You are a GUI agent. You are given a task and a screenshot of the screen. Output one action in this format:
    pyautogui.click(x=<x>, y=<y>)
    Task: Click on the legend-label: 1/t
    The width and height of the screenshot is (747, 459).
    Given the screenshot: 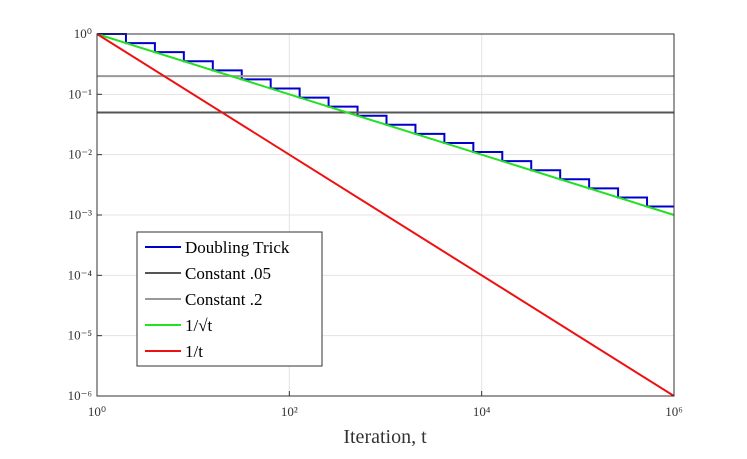 What is the action you would take?
    pyautogui.click(x=194, y=351)
    